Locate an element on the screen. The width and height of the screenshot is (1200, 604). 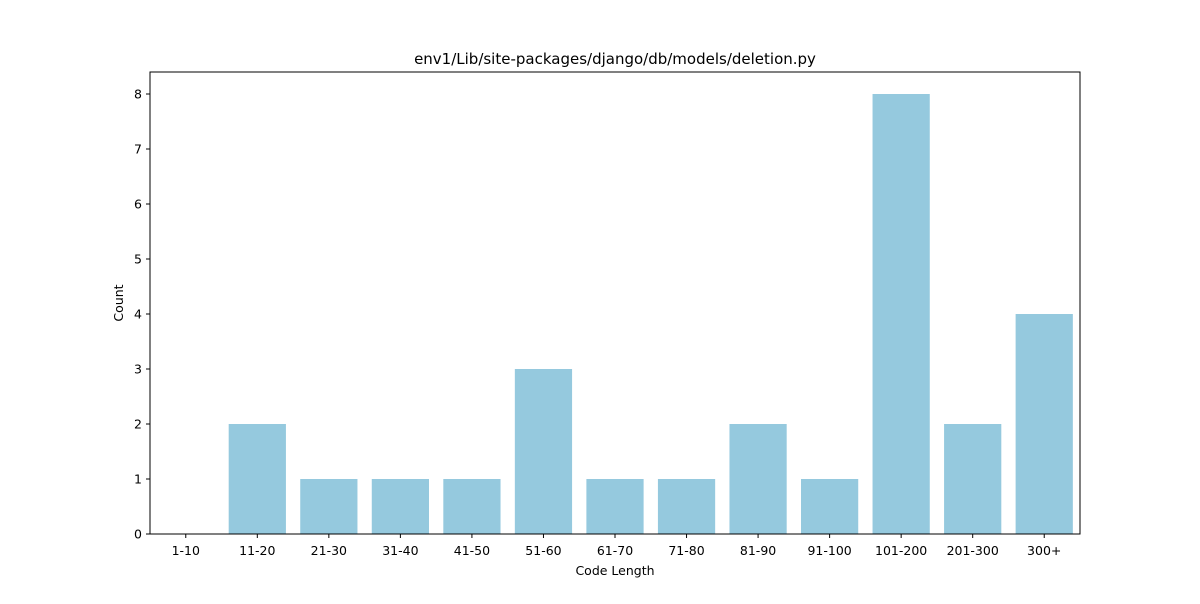
x-tick-label: 1-10 is located at coordinates (186, 550).